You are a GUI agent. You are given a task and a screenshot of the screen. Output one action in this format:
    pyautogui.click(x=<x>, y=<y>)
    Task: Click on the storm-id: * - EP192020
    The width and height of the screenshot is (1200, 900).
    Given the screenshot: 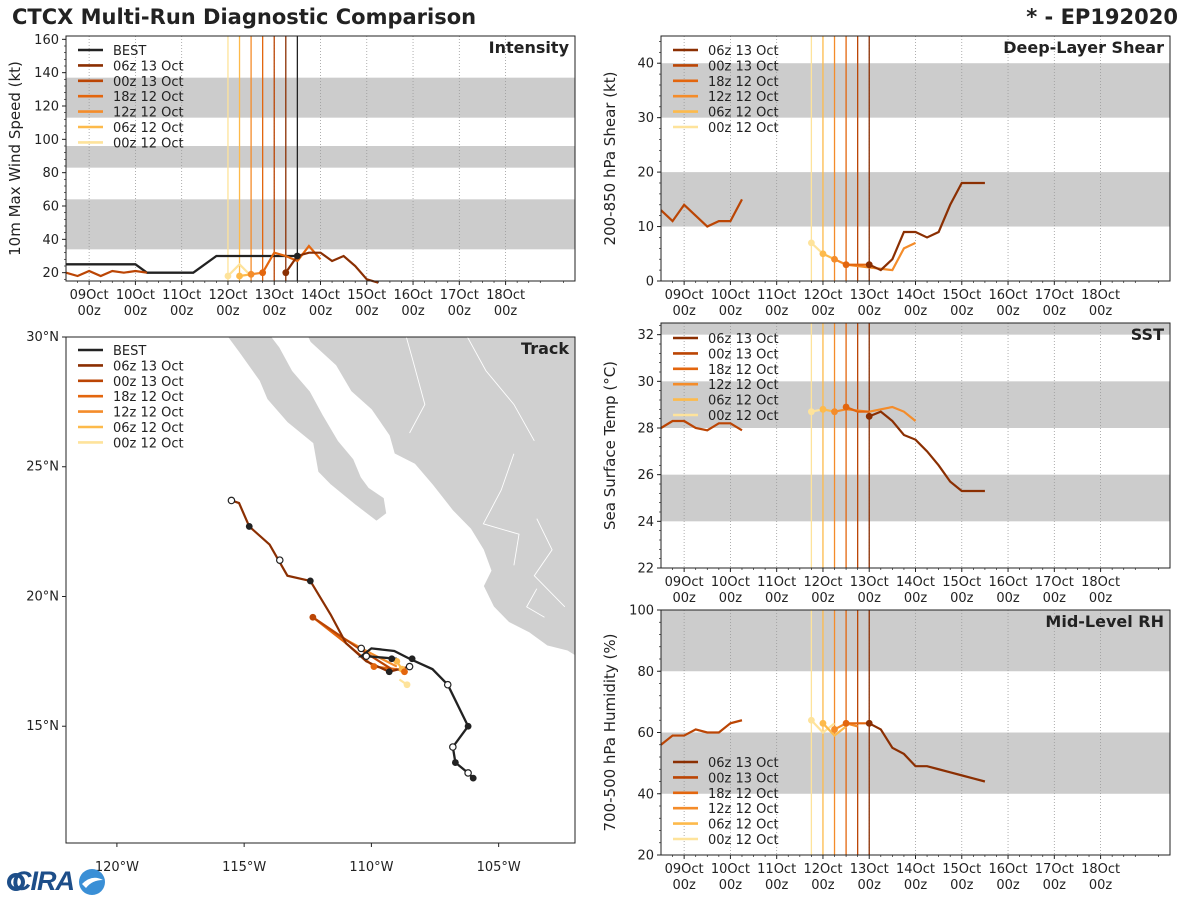 What is the action you would take?
    pyautogui.click(x=1102, y=17)
    